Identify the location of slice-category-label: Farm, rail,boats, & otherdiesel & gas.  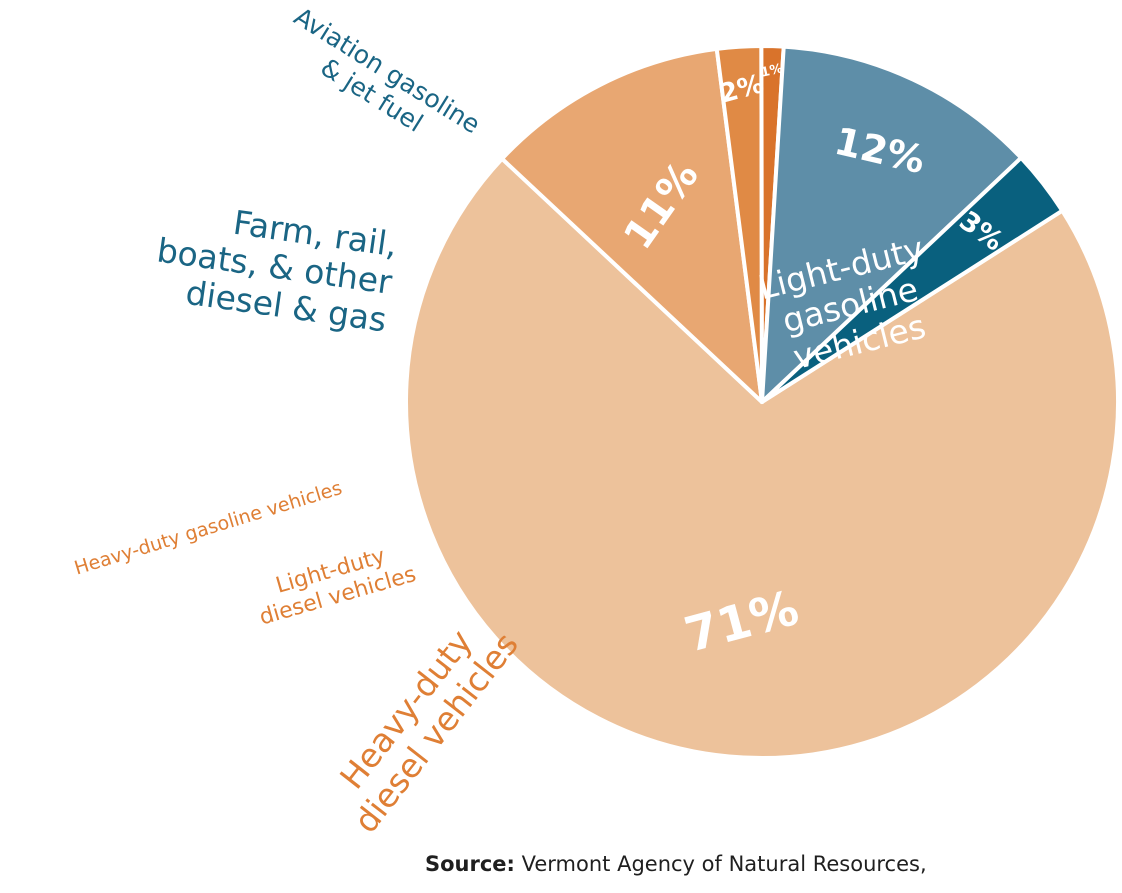
(274, 266).